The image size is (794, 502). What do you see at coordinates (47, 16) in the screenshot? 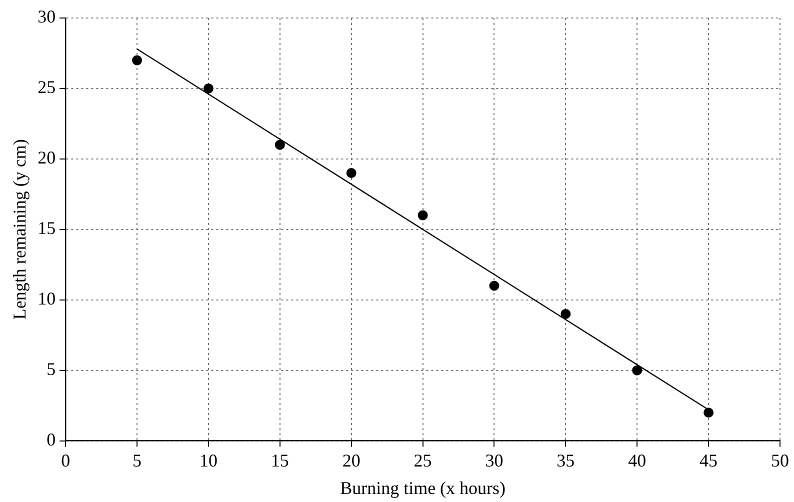
I see `y-tick-label: 30` at bounding box center [47, 16].